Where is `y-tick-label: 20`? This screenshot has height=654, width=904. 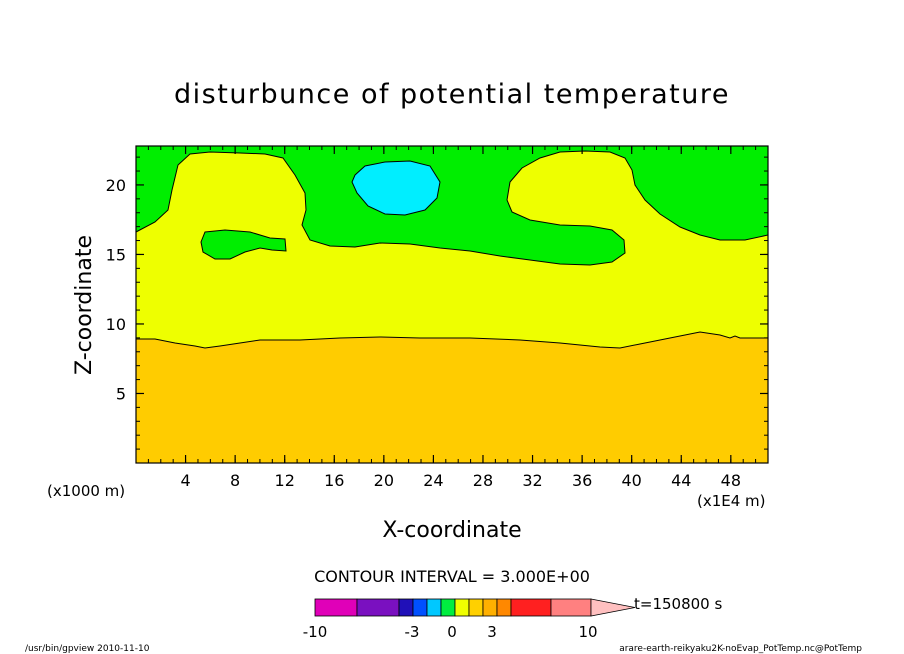 y-tick-label: 20 is located at coordinates (116, 185).